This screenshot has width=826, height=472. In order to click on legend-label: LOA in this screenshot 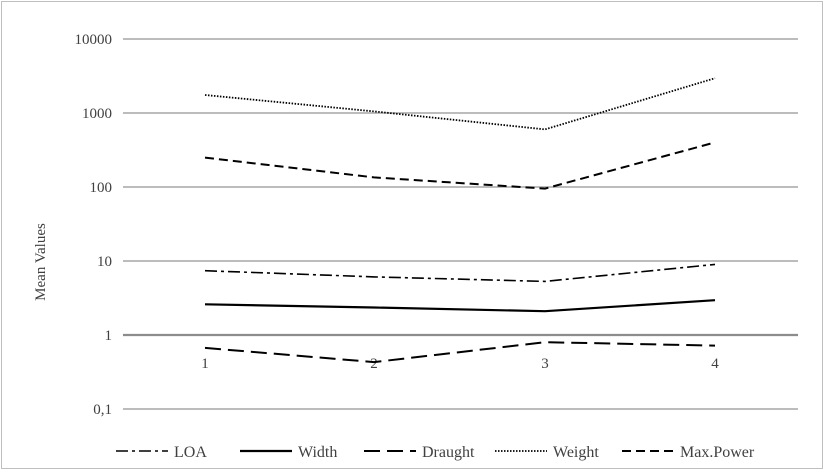, I will do `click(190, 452)`.